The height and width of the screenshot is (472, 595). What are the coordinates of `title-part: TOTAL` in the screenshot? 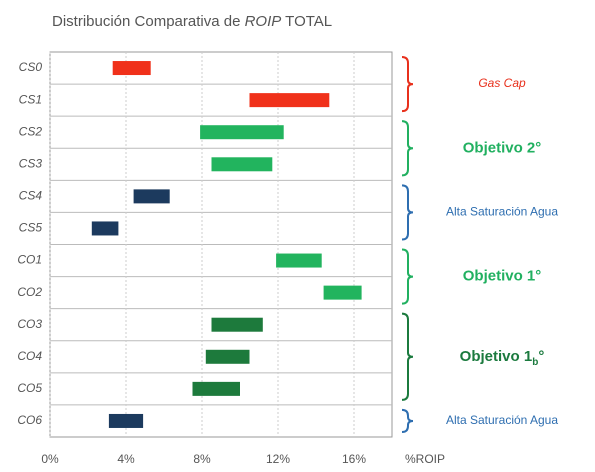 It's located at (306, 21).